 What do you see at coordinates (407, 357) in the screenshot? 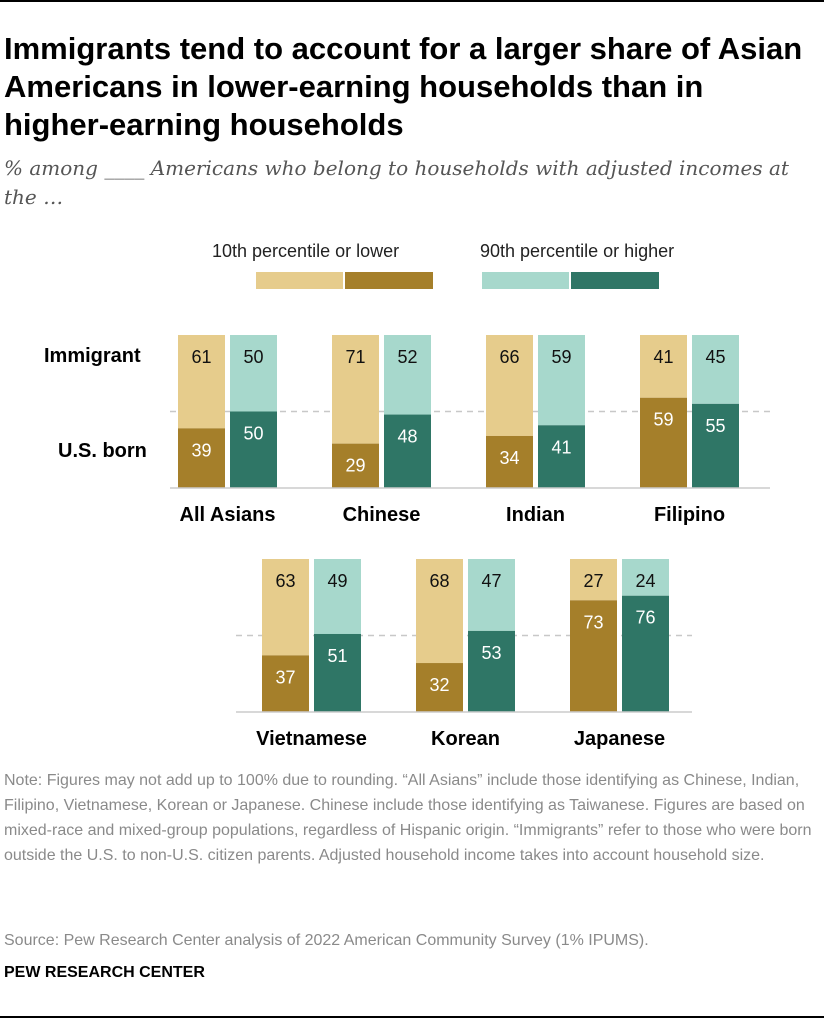
I see `data-label-chinese-high-immigrant: 52` at bounding box center [407, 357].